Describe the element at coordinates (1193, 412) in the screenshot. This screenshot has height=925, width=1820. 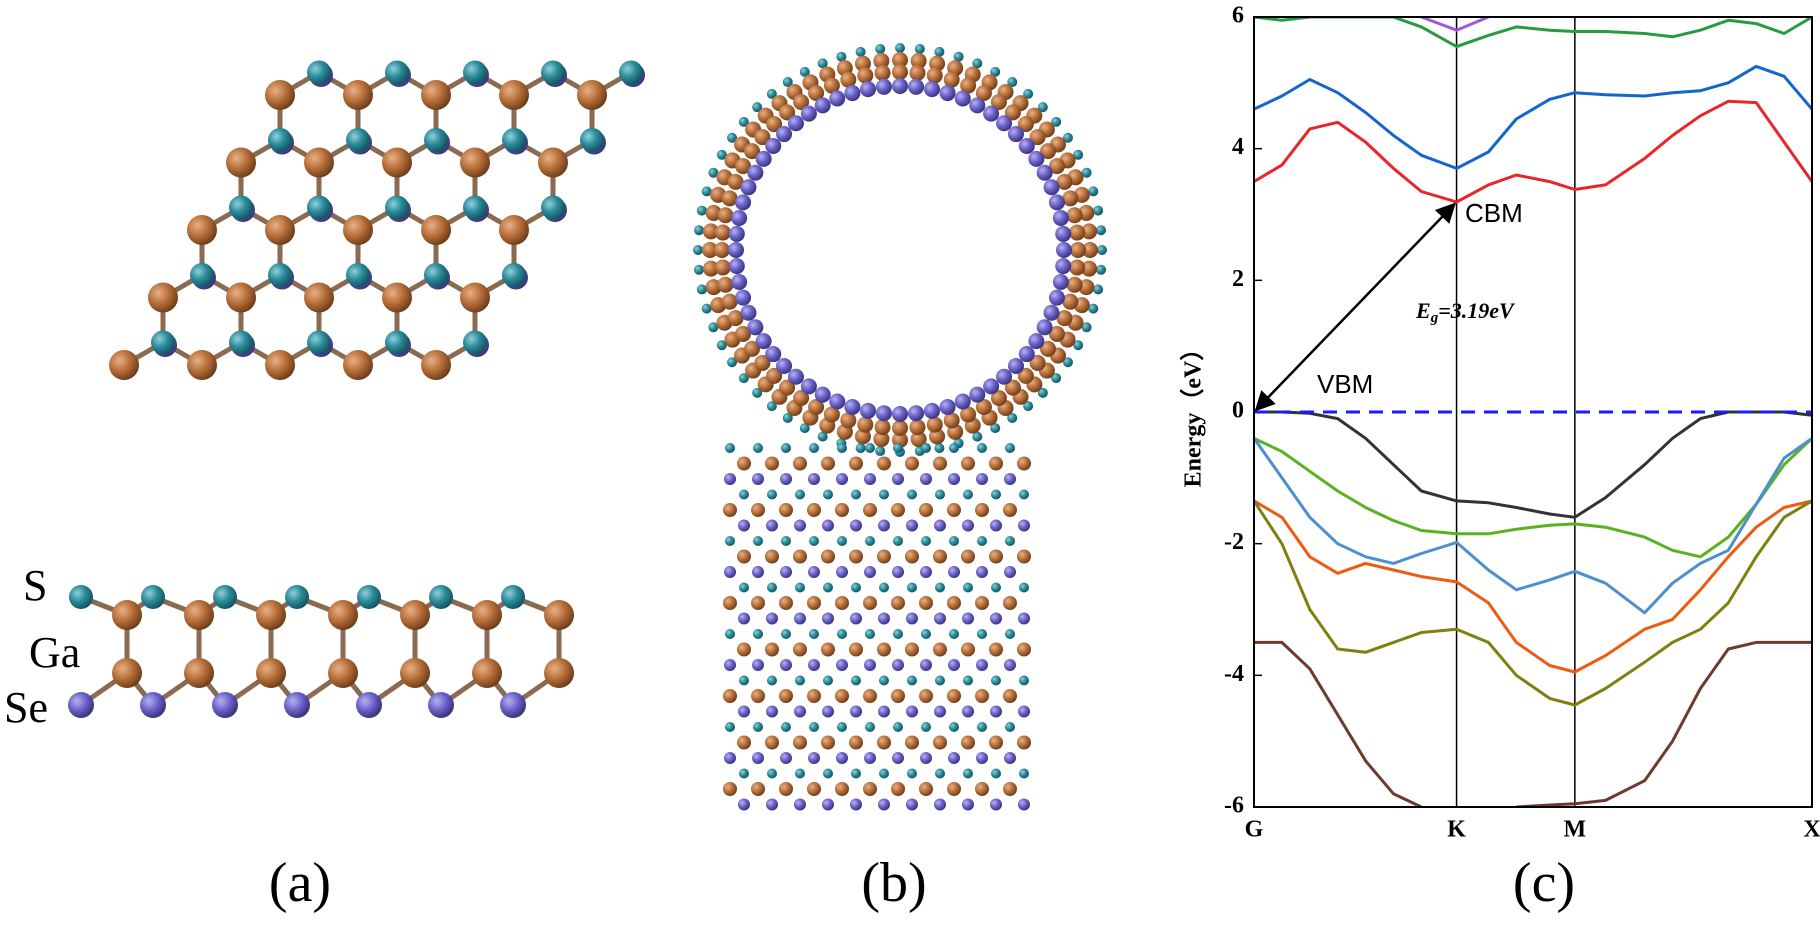
I see `y-axis-label: Energy（eV）` at that location.